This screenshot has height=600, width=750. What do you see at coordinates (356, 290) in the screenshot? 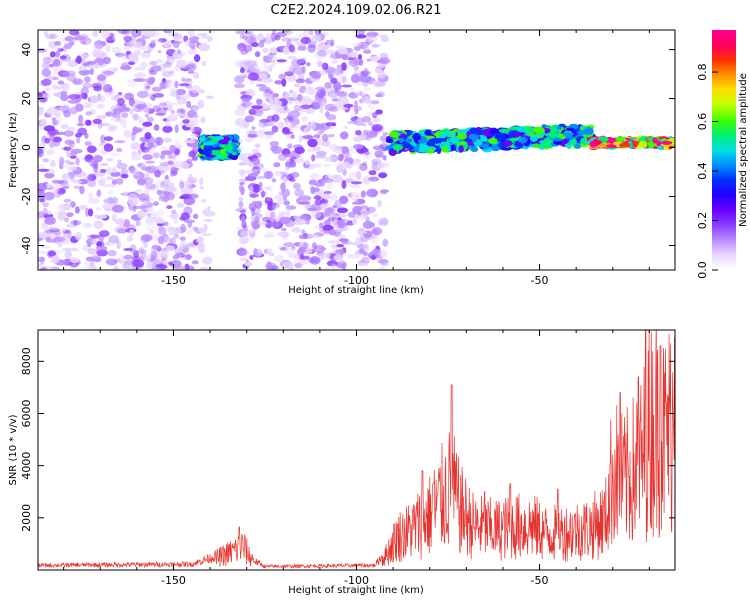
I see `spectrogram-x-axis-label: Height of straight line (km)` at bounding box center [356, 290].